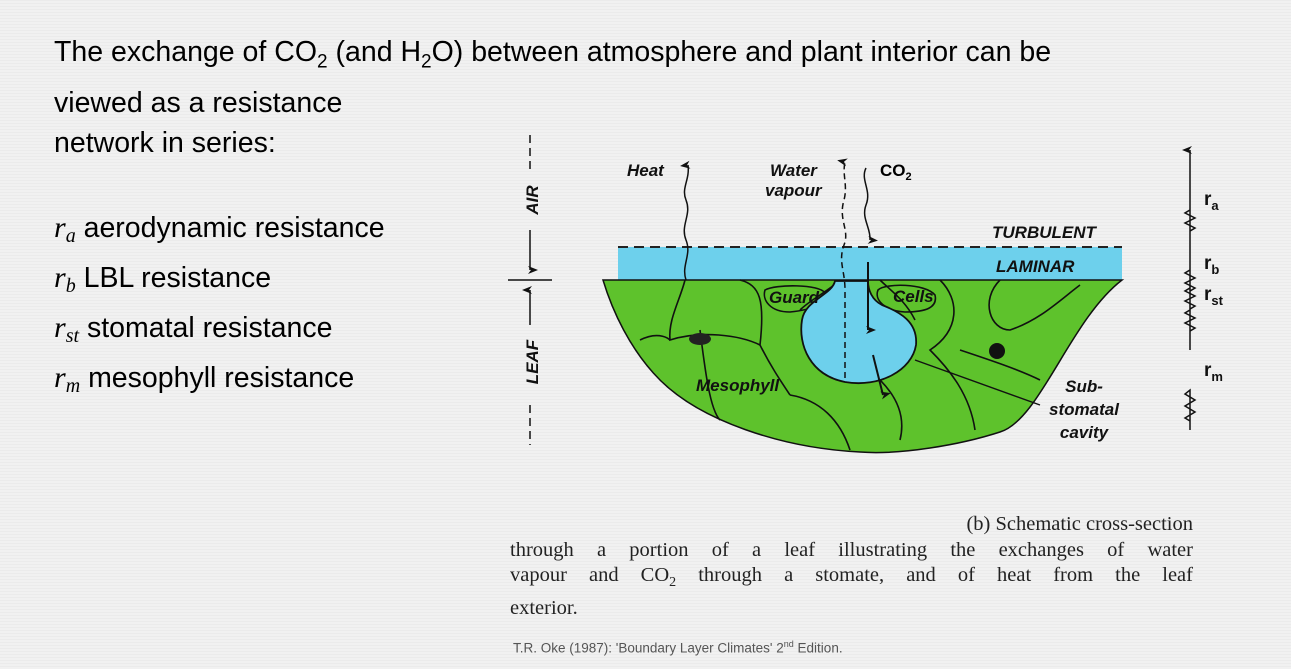  Describe the element at coordinates (209, 328) in the screenshot. I see `resistance-label: stomatal resistance` at that location.